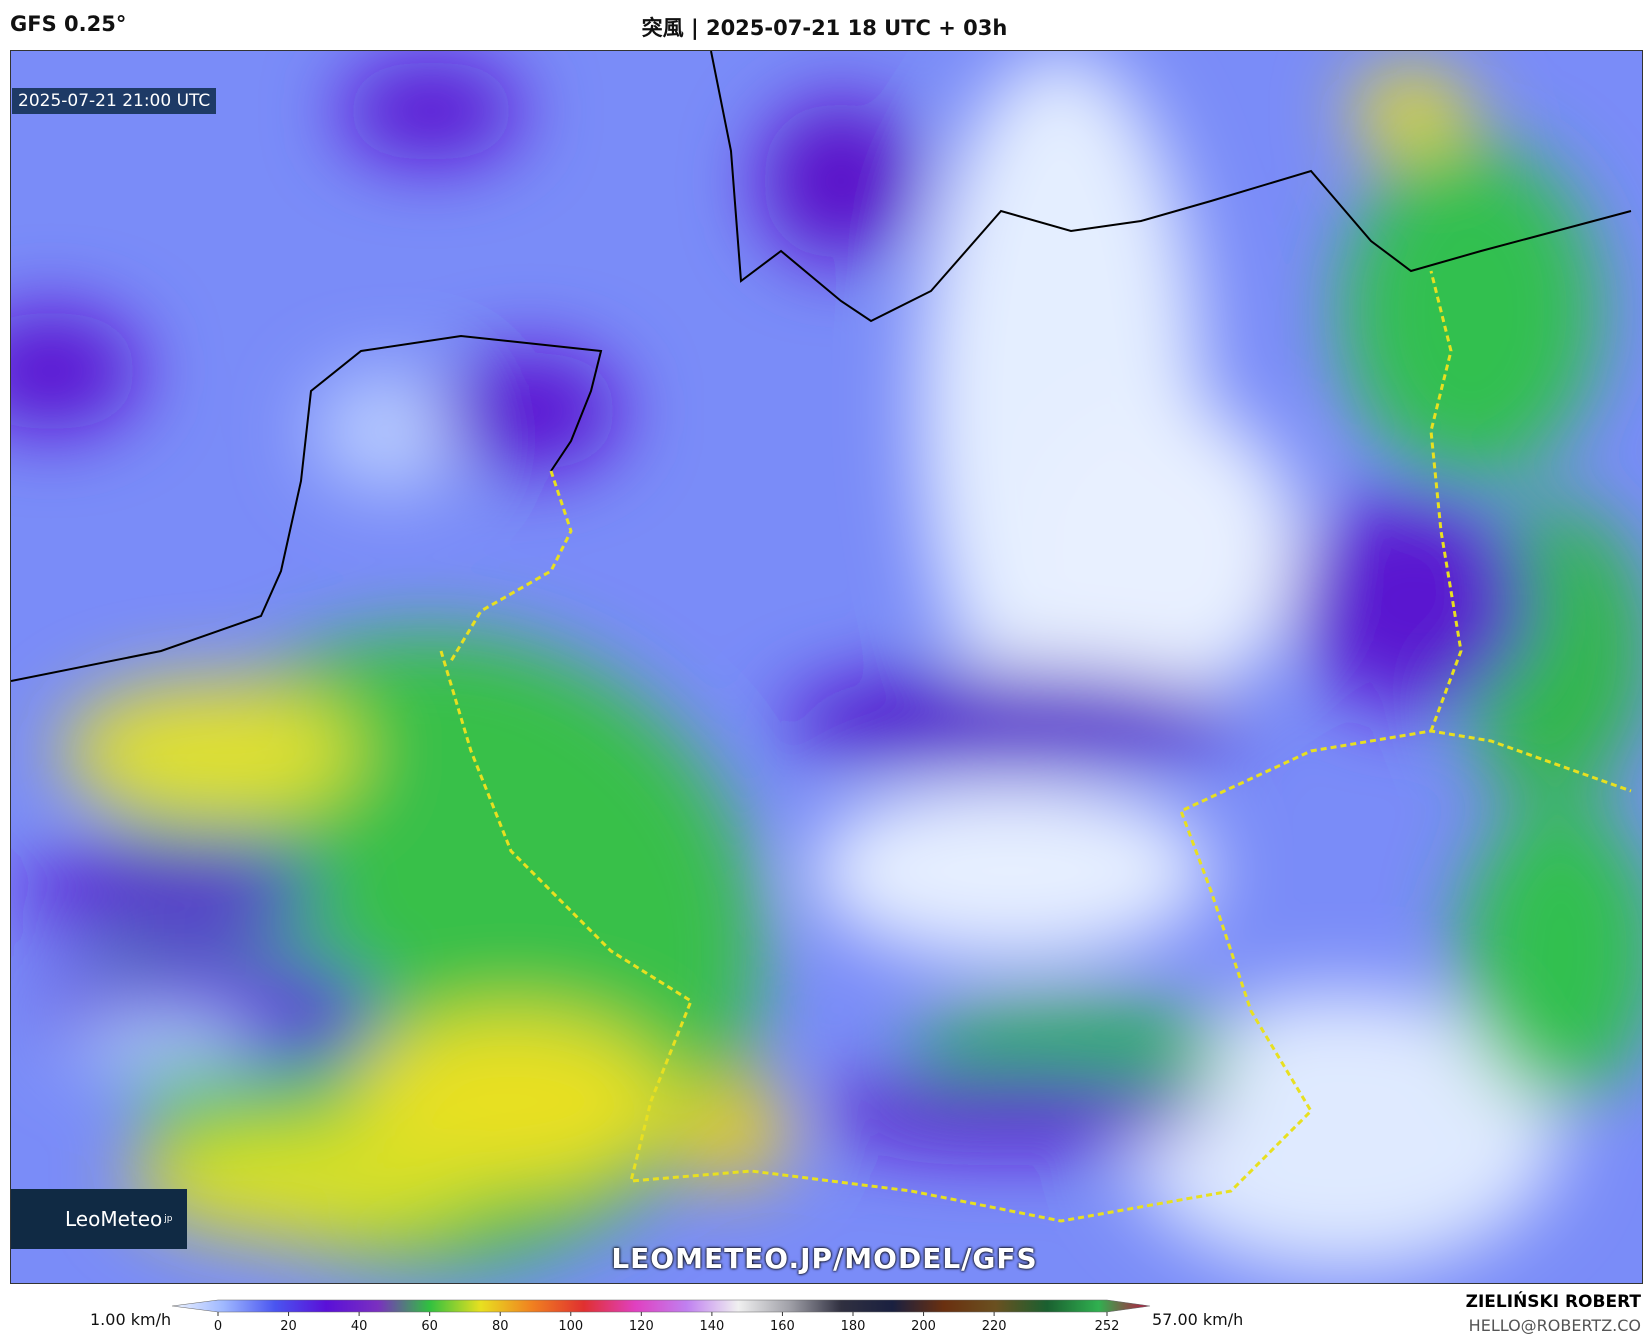 The width and height of the screenshot is (1649, 1338). Describe the element at coordinates (68, 24) in the screenshot. I see `model-label: GFS 0.25°` at that location.